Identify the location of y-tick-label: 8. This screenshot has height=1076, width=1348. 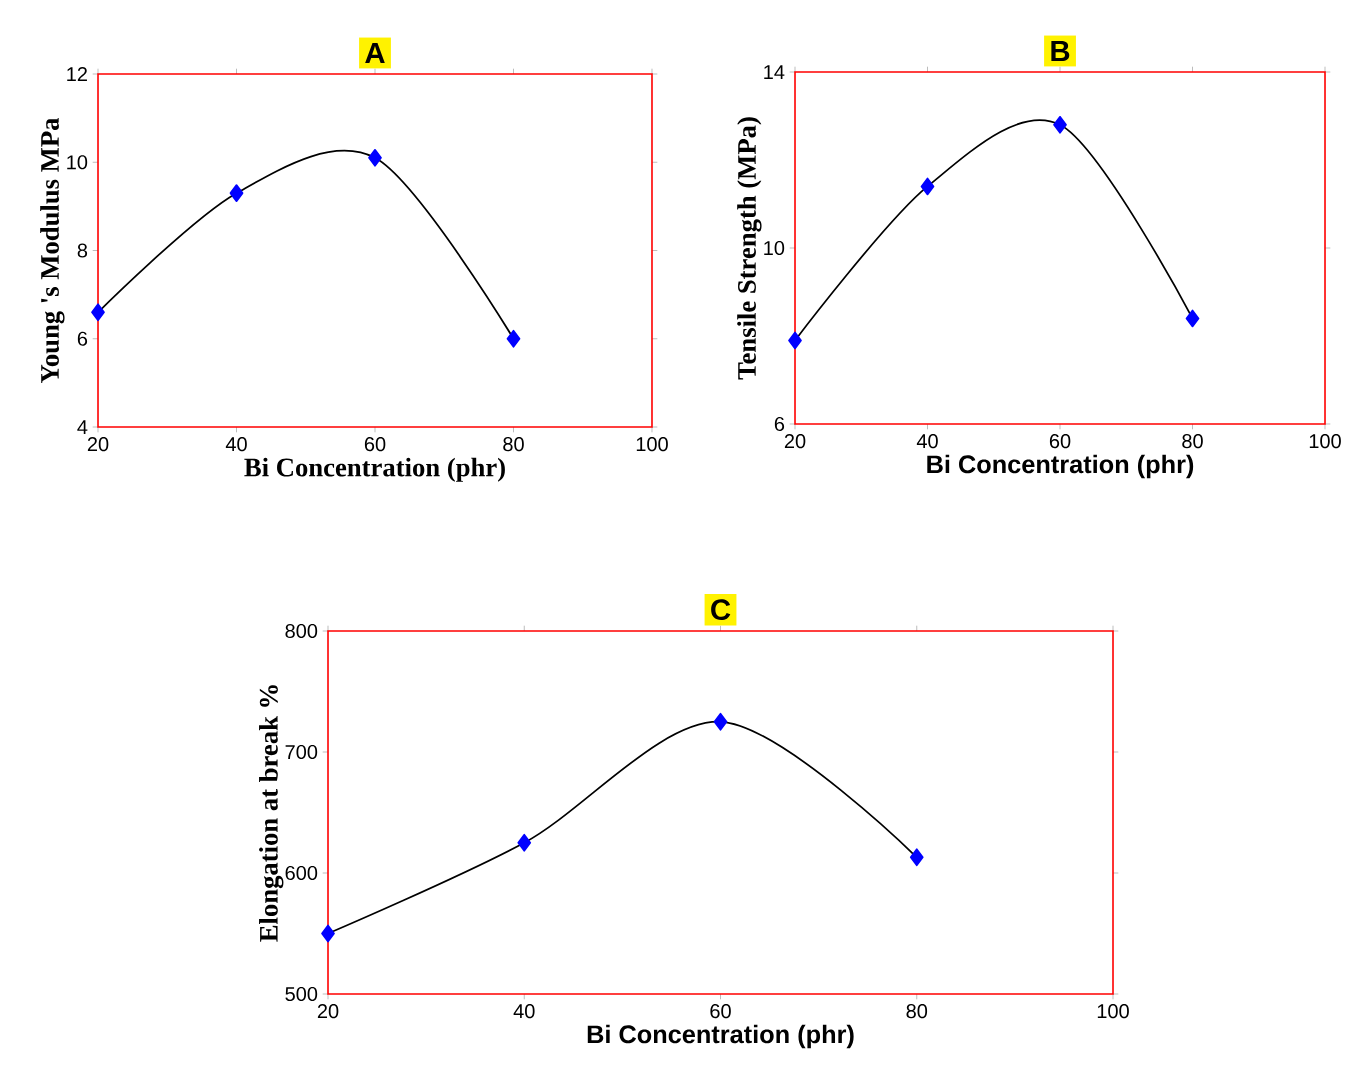
(82, 250).